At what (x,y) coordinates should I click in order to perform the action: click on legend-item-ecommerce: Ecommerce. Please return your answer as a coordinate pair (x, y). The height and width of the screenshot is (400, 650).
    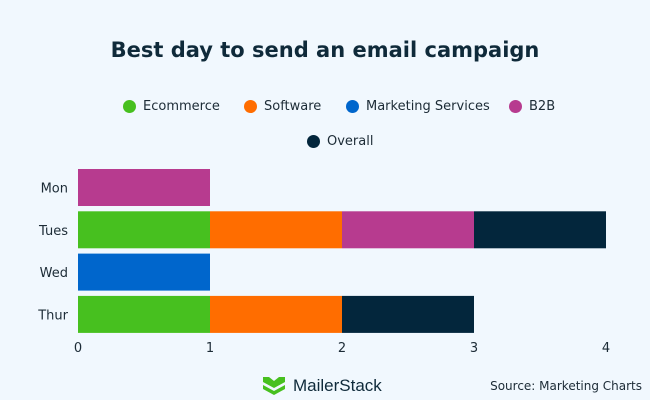
    Looking at the image, I should click on (171, 106).